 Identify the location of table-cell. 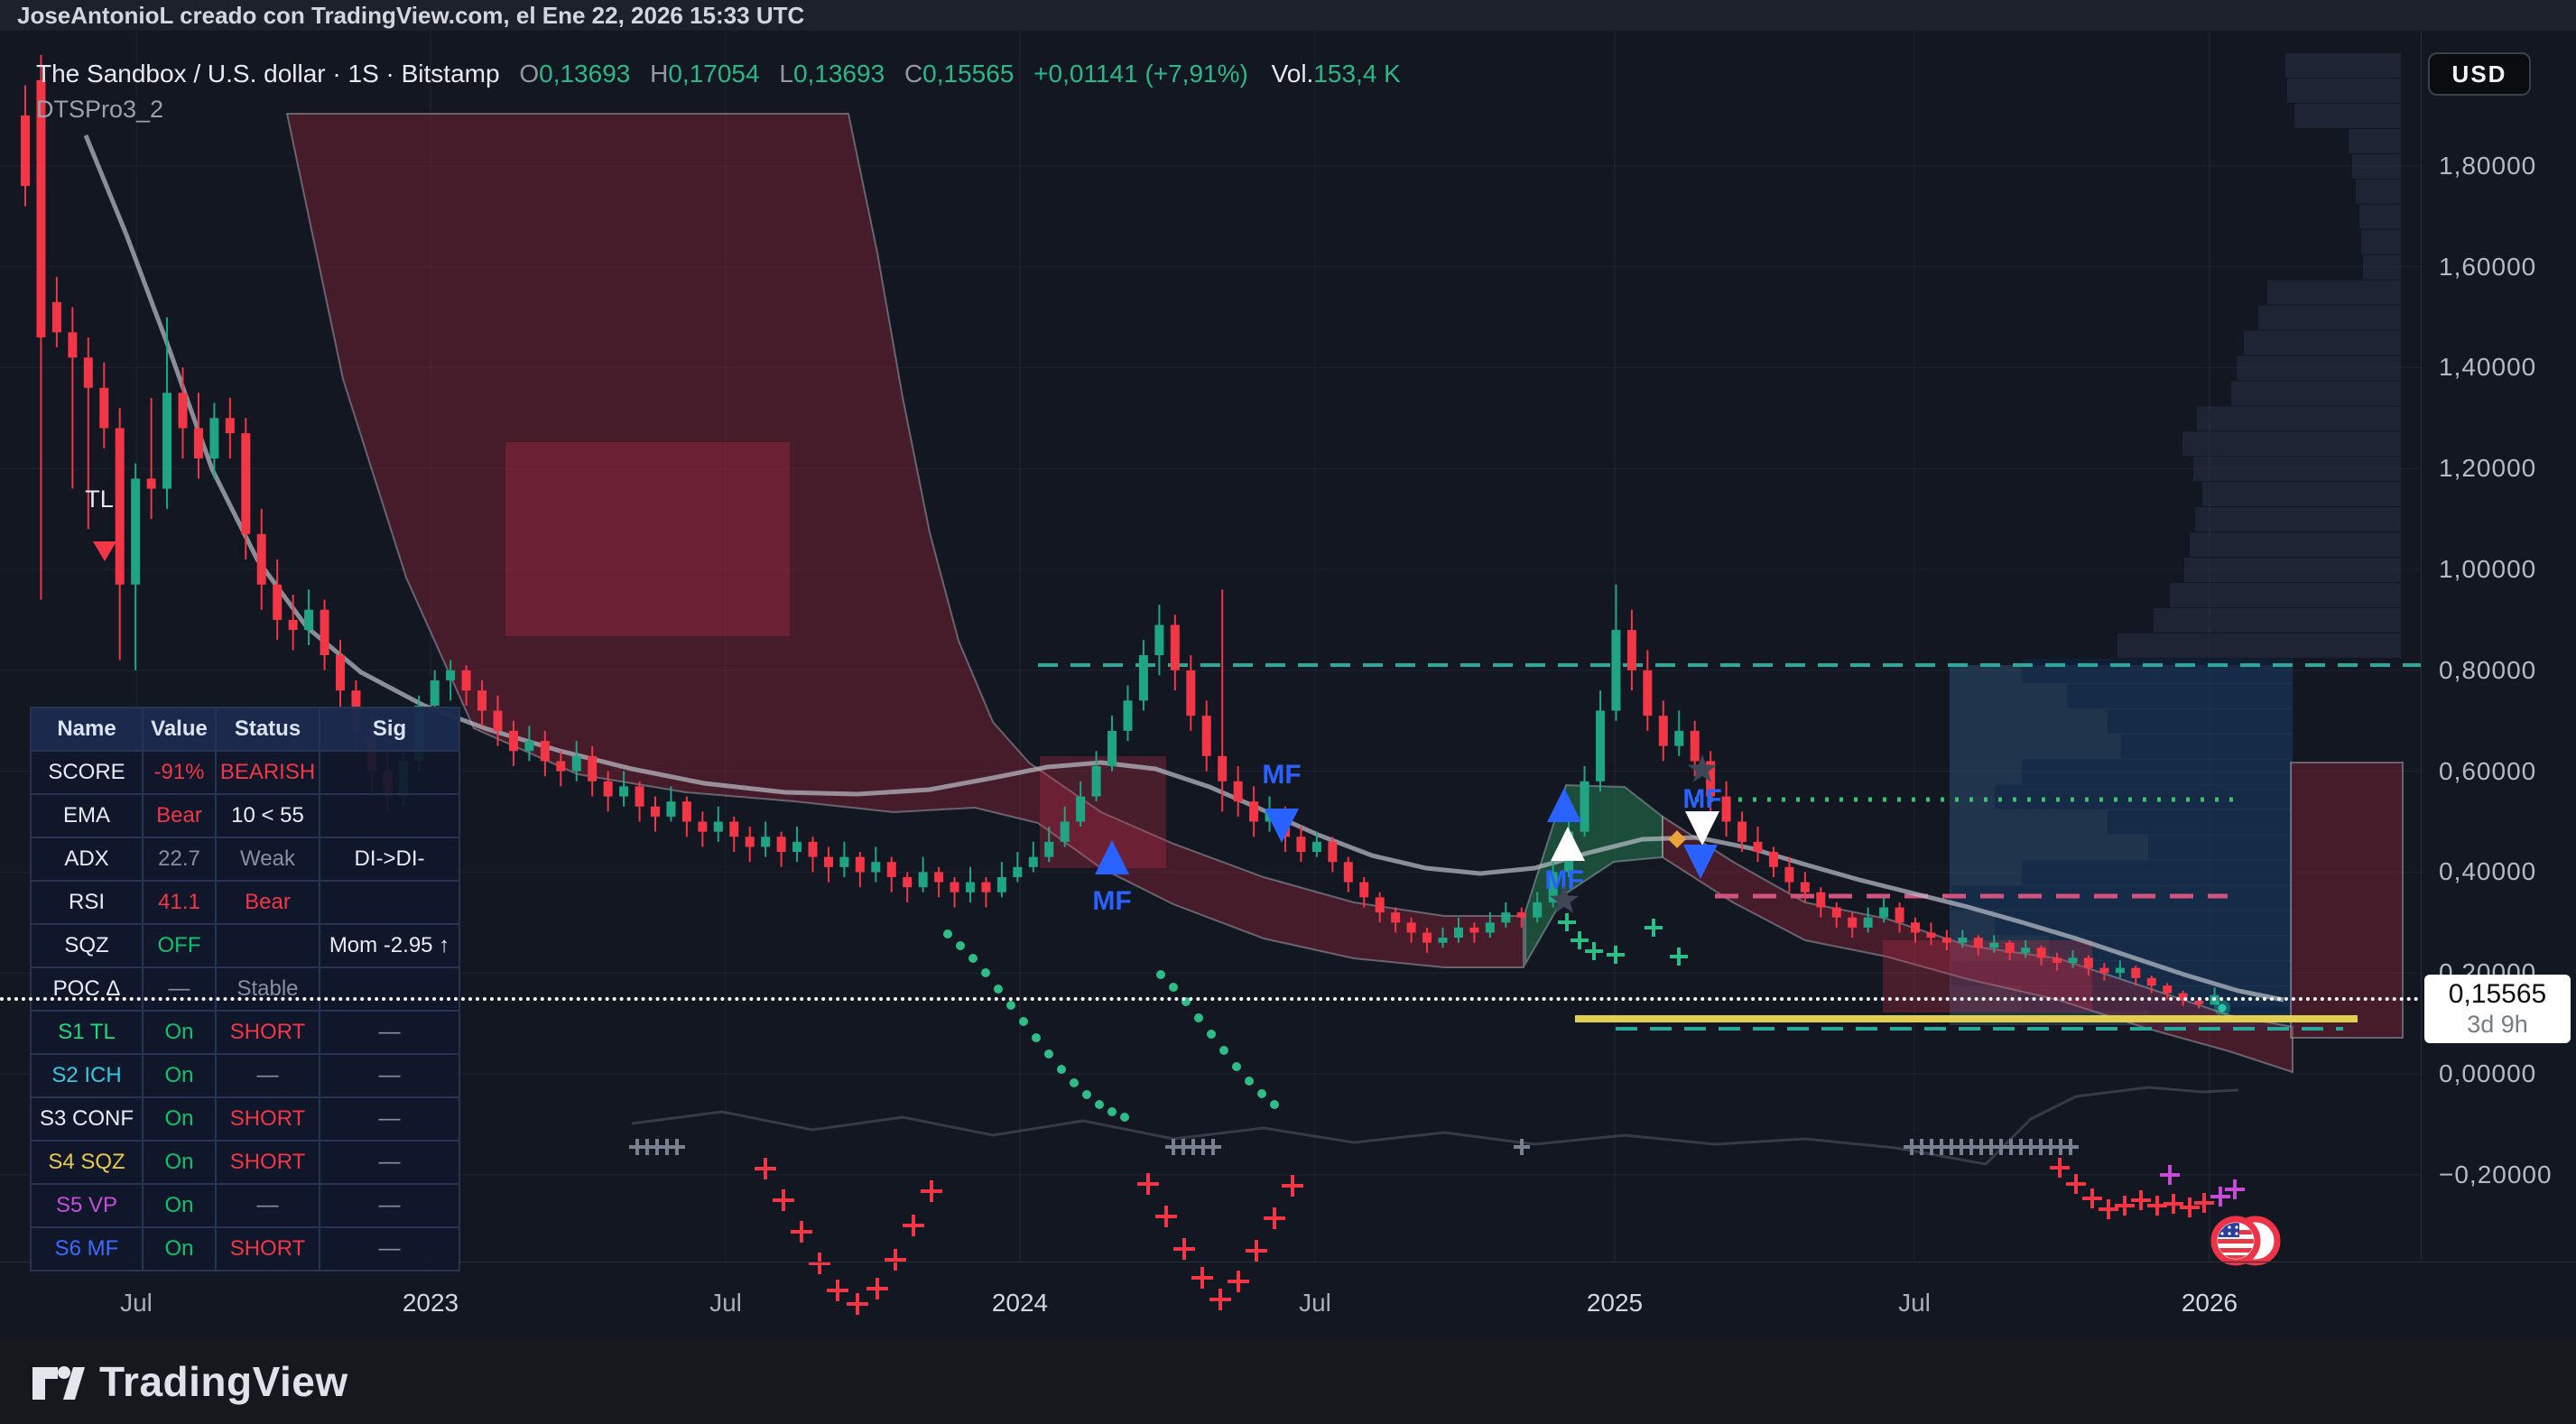
(267, 945).